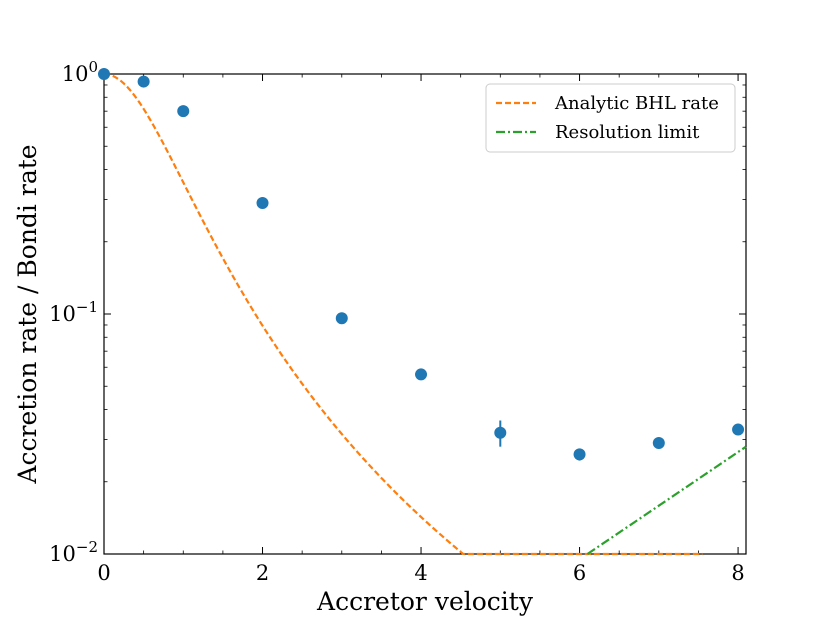 This screenshot has height=623, width=830. I want to click on y-tick-label: 10⁻¹, so click(73, 312).